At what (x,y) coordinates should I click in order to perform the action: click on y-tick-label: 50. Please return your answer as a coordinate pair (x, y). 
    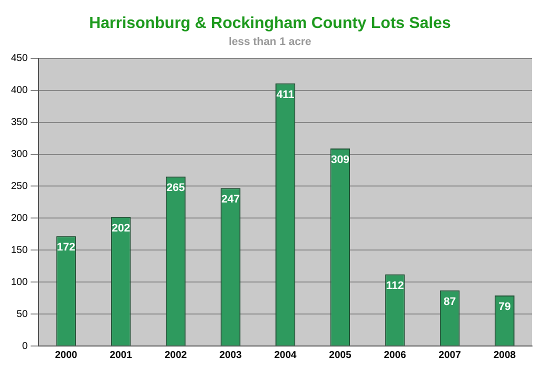
    Looking at the image, I should click on (22, 314).